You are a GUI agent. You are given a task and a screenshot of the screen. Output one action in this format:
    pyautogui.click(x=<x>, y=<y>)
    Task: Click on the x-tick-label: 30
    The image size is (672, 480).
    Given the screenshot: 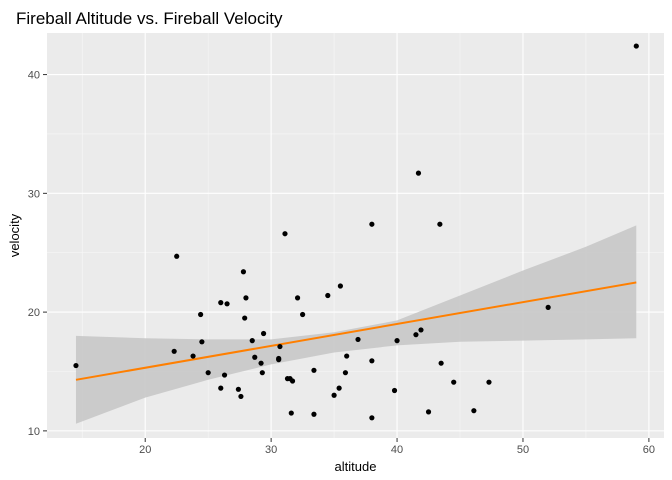 What is the action you would take?
    pyautogui.click(x=271, y=450)
    